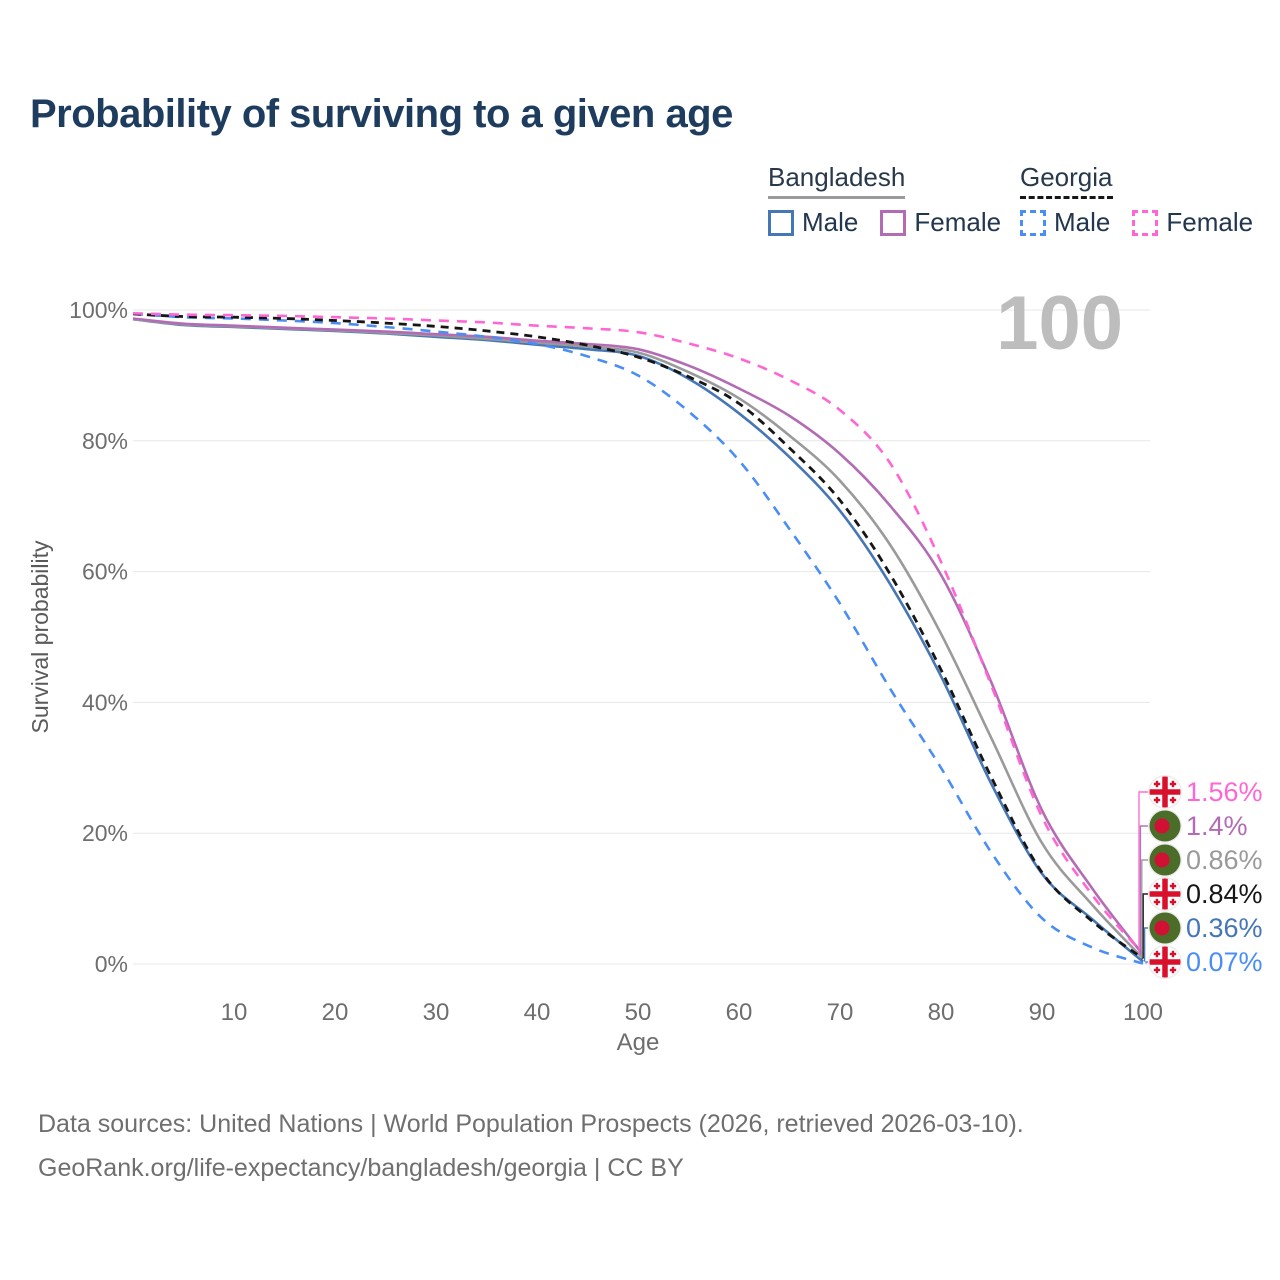 This screenshot has width=1280, height=1280. Describe the element at coordinates (1033, 222) in the screenshot. I see `georgia-male-swatch-icon` at that location.